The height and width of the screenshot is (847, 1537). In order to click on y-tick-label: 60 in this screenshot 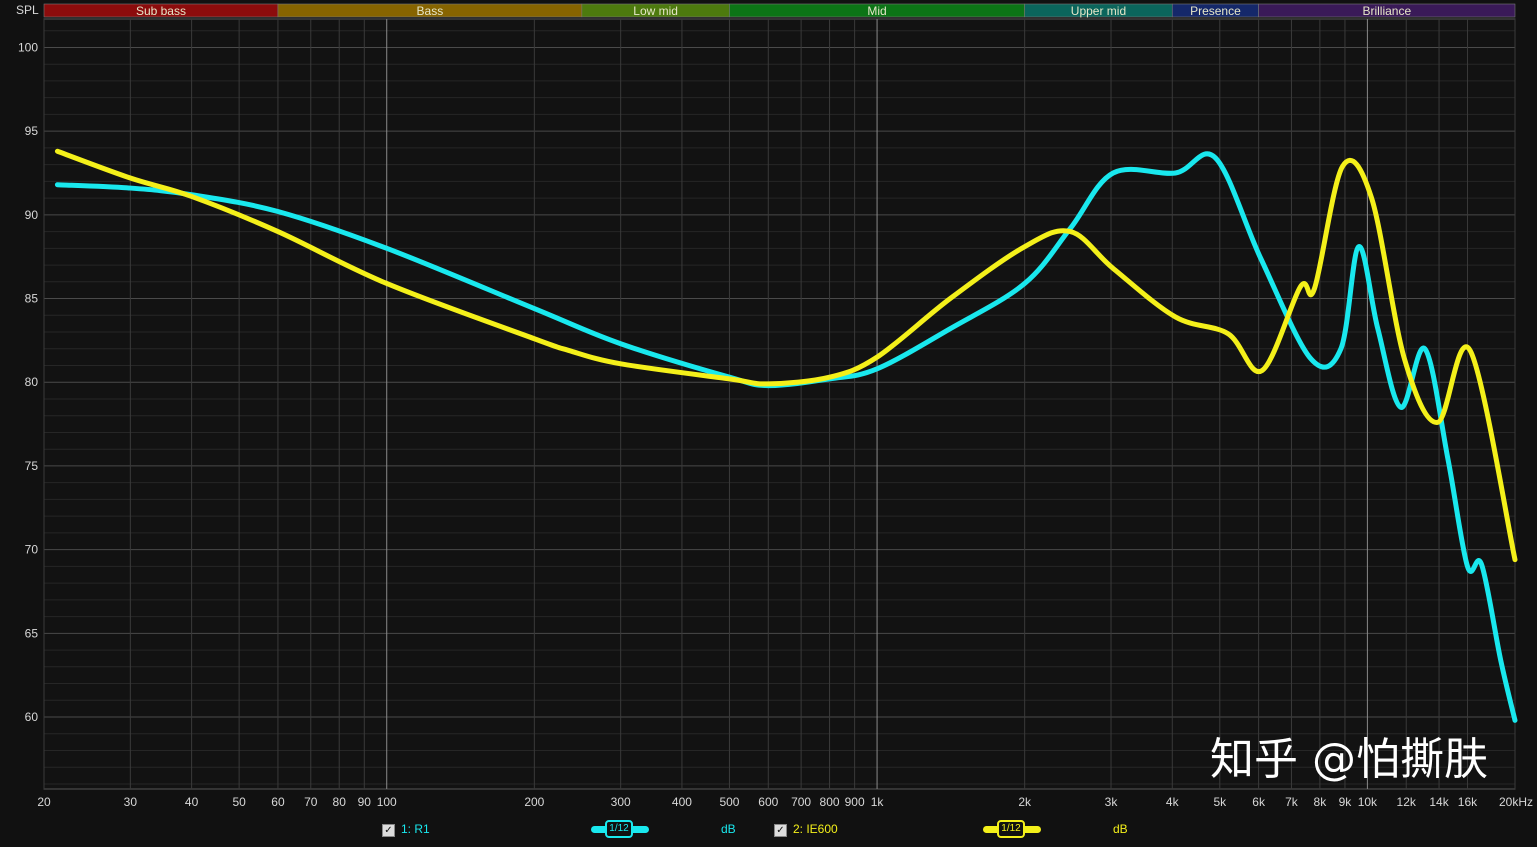, I will do `click(32, 717)`.